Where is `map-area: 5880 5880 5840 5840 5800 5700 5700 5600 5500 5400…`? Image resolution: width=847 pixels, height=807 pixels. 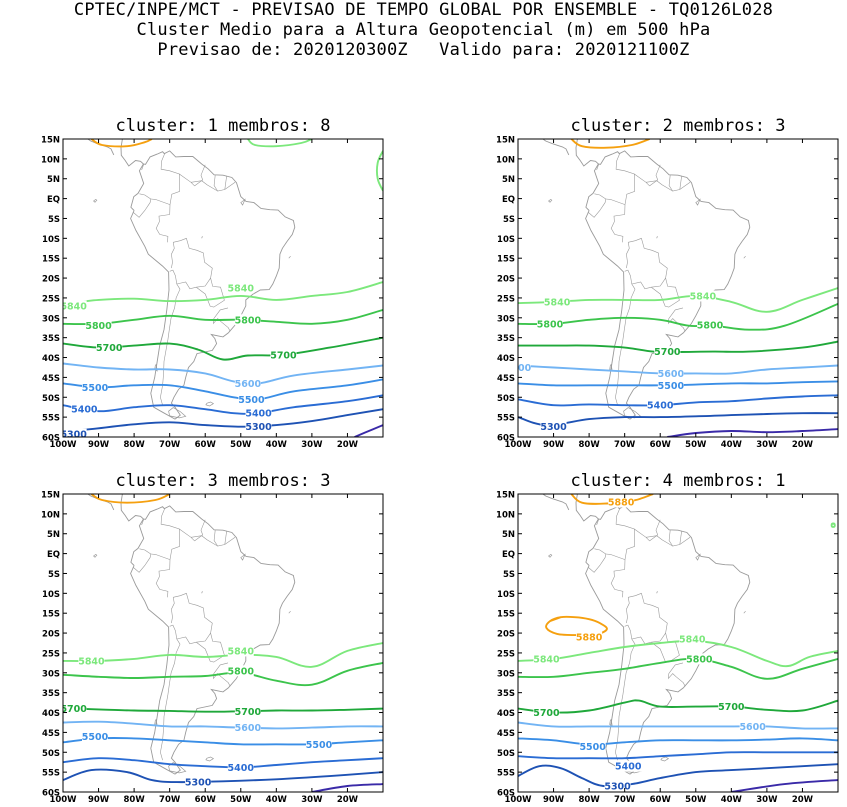 map-area: 5880 5880 5840 5840 5800 5700 5700 5600 5500 5400… is located at coordinates (678, 643).